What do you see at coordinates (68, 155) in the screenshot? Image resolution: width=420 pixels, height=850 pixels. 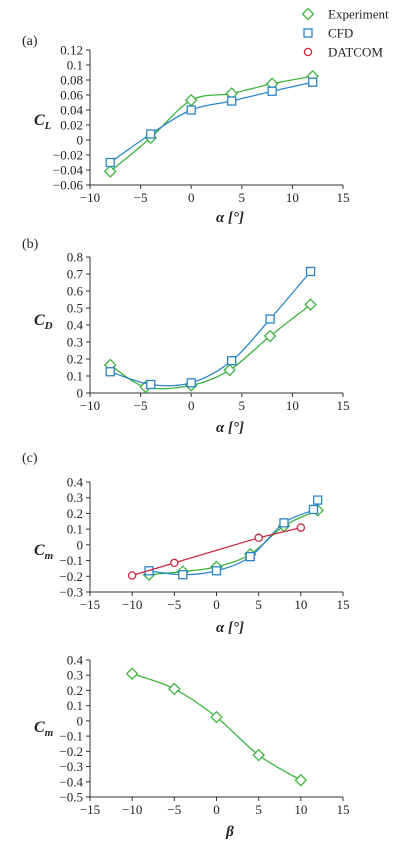 I see `y-tick-label: −0.02` at bounding box center [68, 155].